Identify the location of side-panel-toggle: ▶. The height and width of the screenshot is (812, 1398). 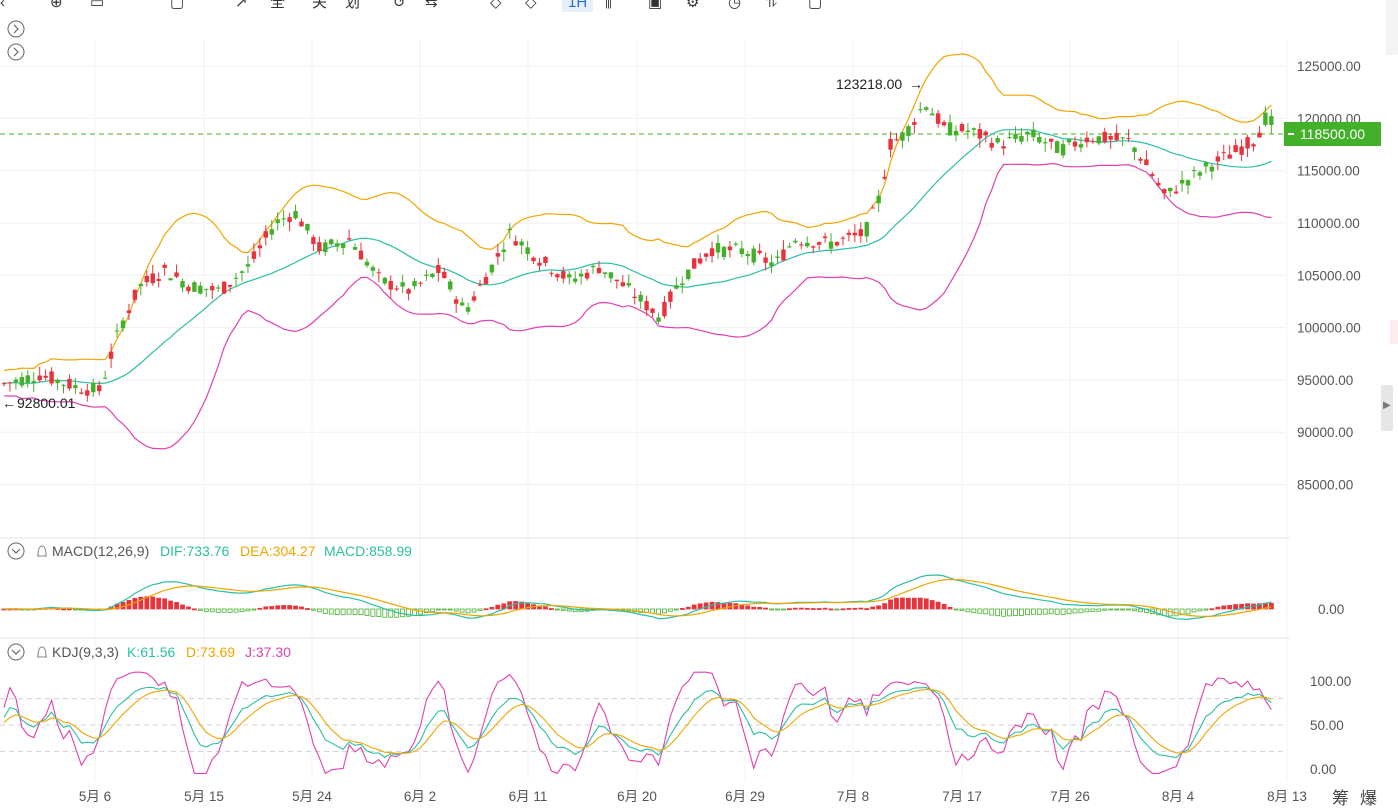
(1387, 408).